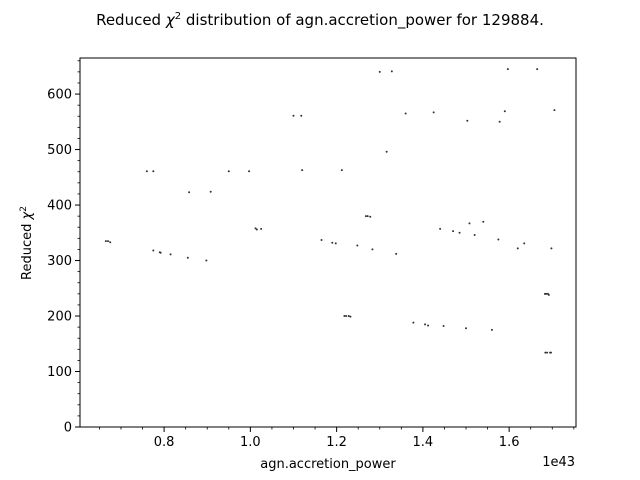 This screenshot has width=640, height=480. What do you see at coordinates (27, 215) in the screenshot?
I see `ylabel-chi-symbol: χ` at bounding box center [27, 215].